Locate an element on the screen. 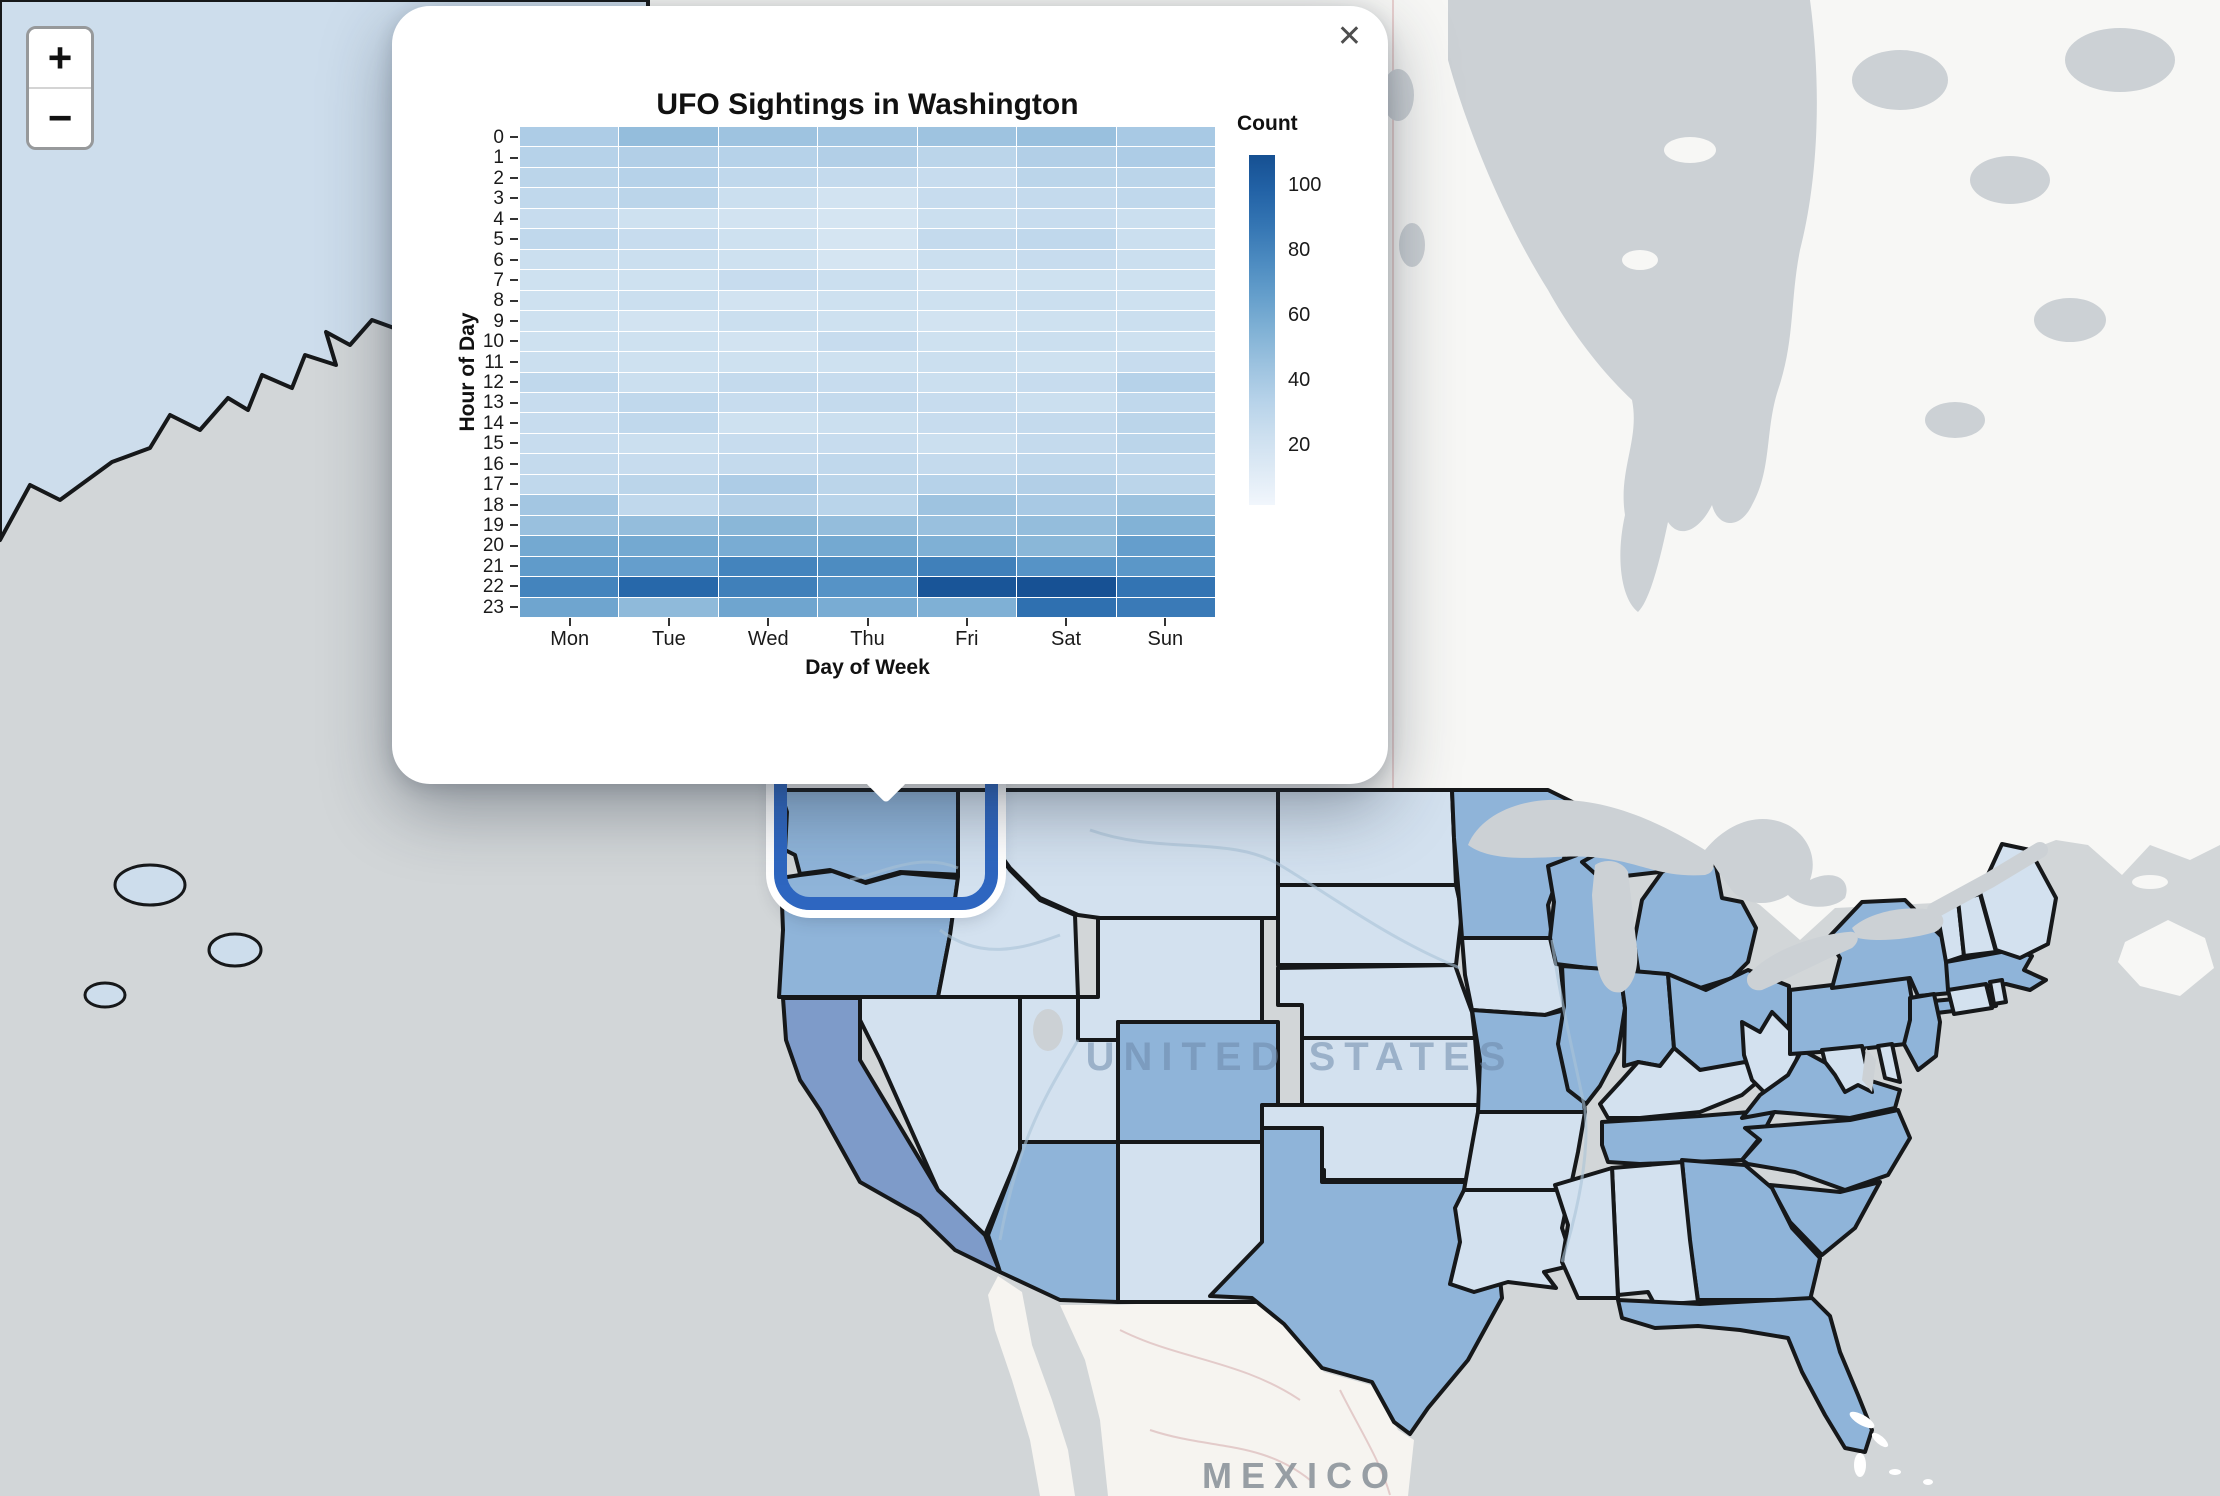 The image size is (2220, 1496). state-texas is located at coordinates (1356, 1281).